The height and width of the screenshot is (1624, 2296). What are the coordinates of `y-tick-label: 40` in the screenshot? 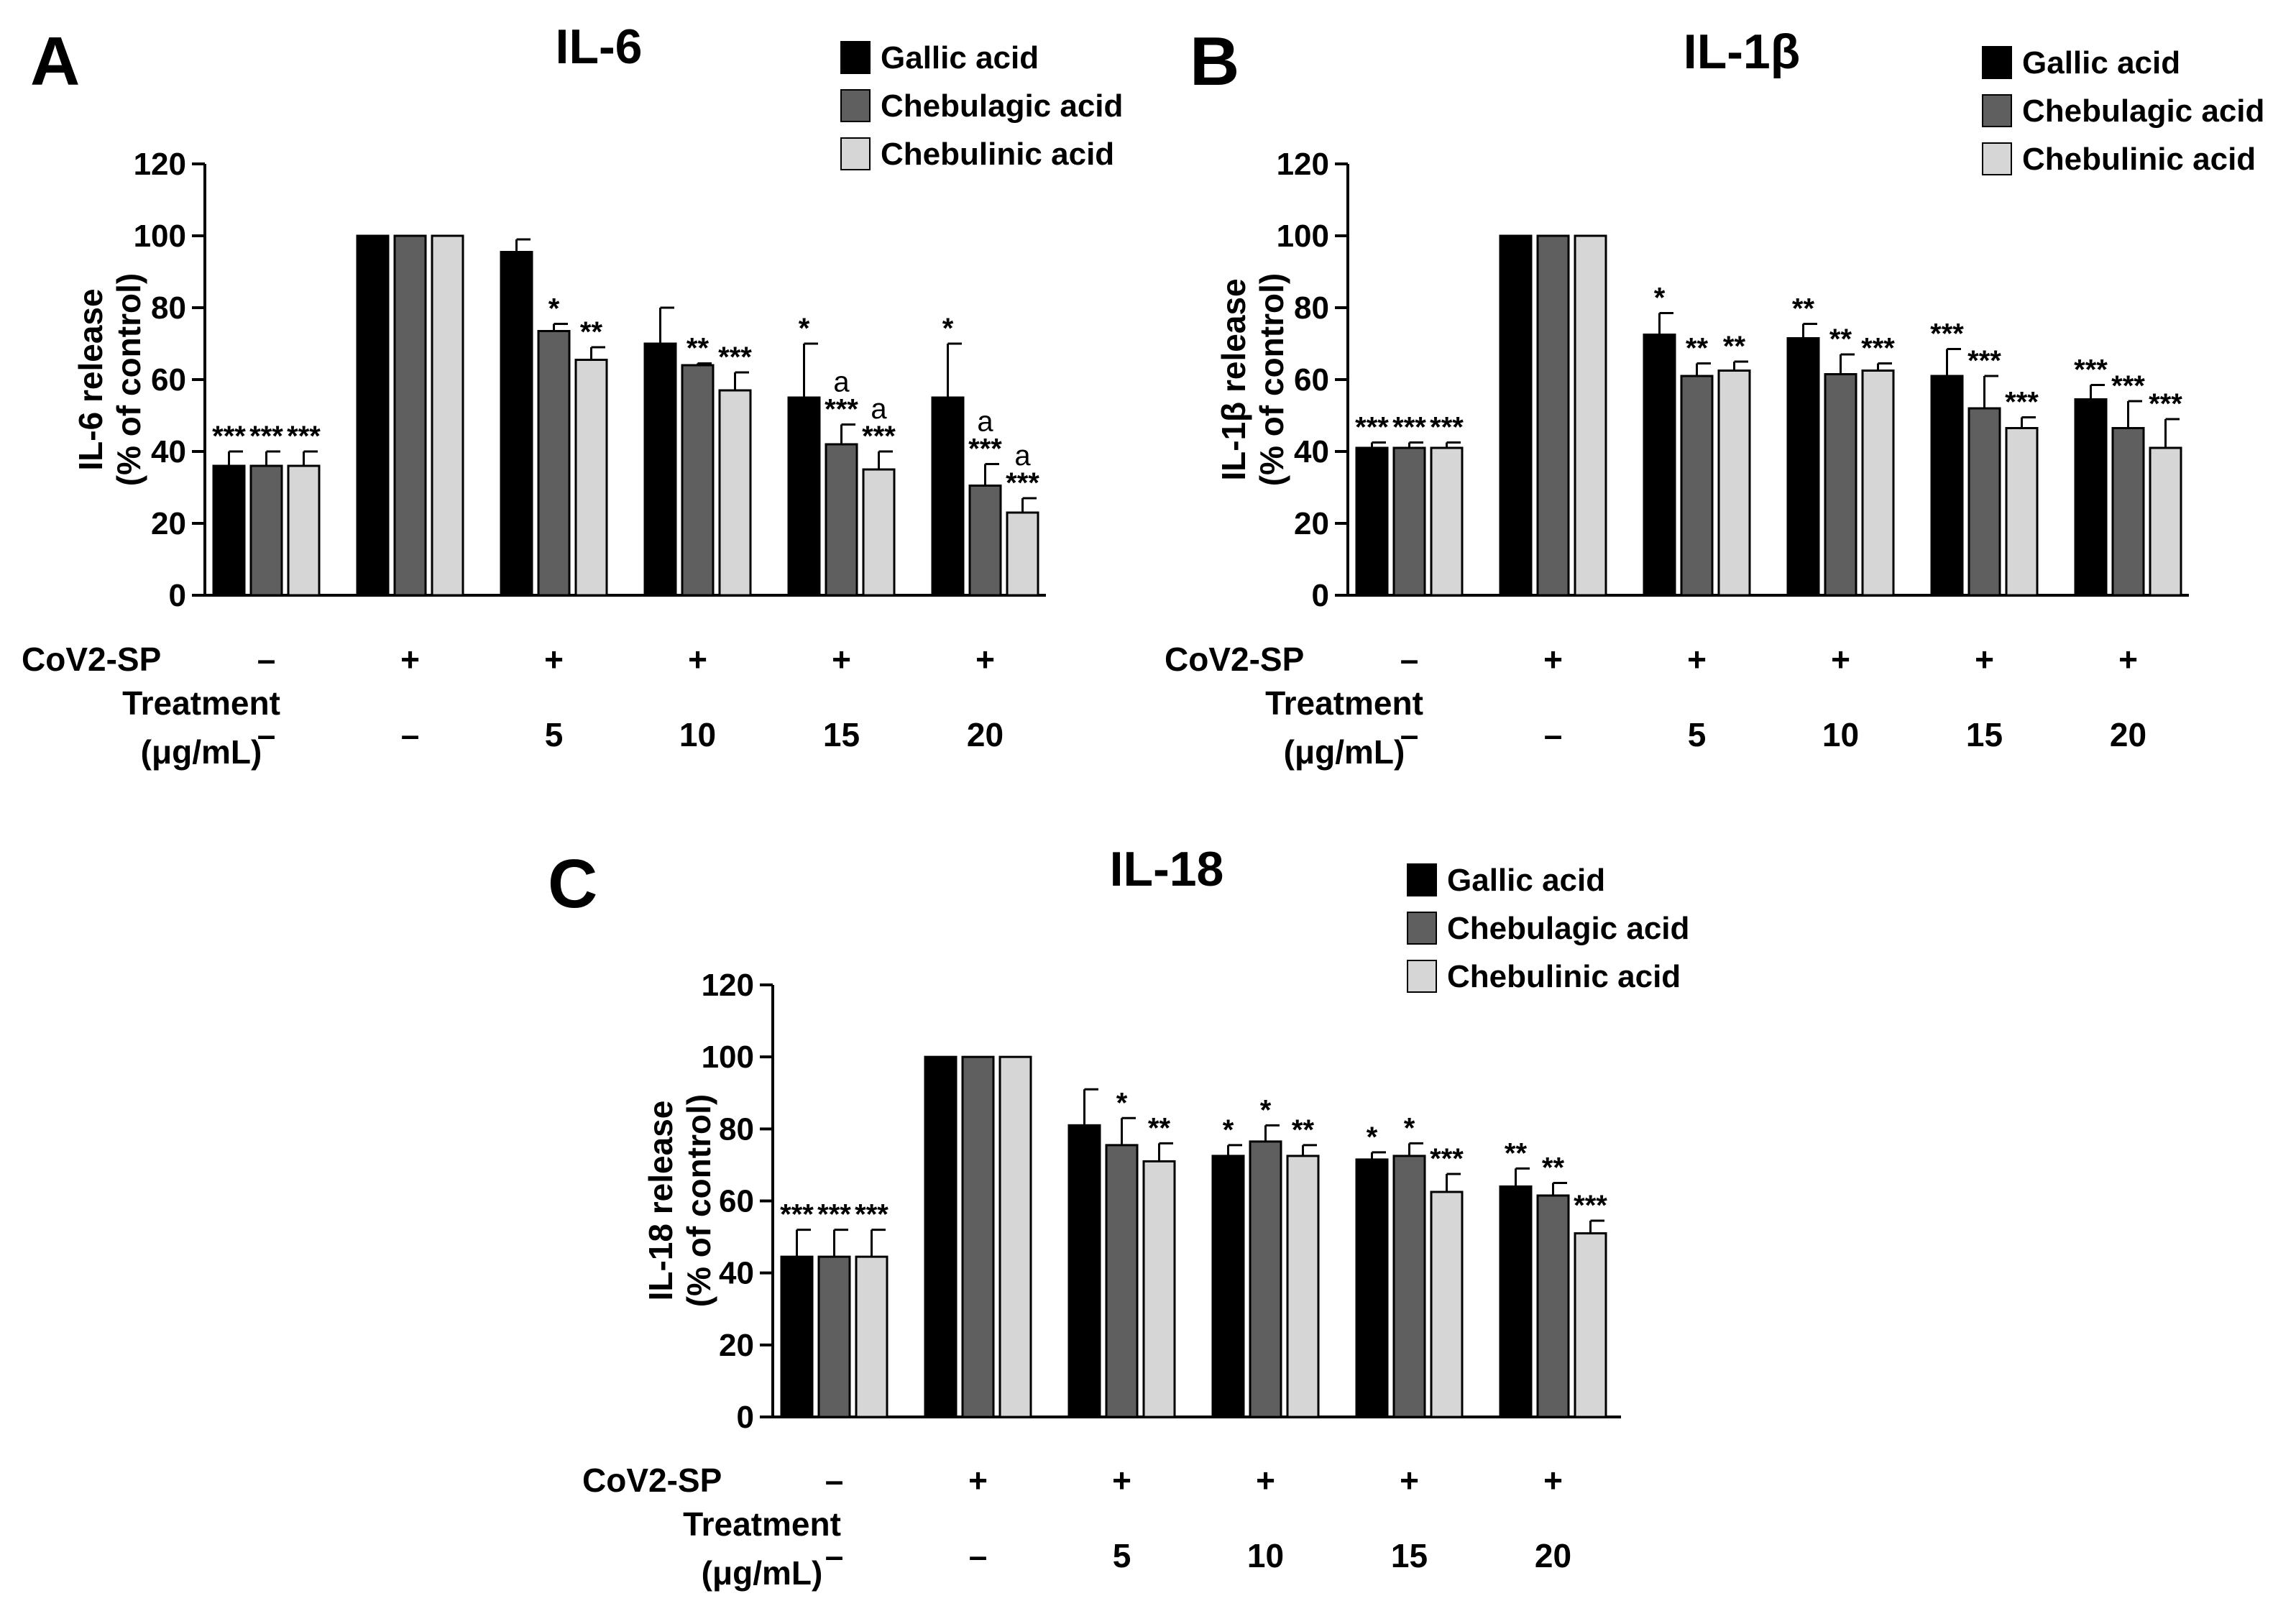 It's located at (736, 1273).